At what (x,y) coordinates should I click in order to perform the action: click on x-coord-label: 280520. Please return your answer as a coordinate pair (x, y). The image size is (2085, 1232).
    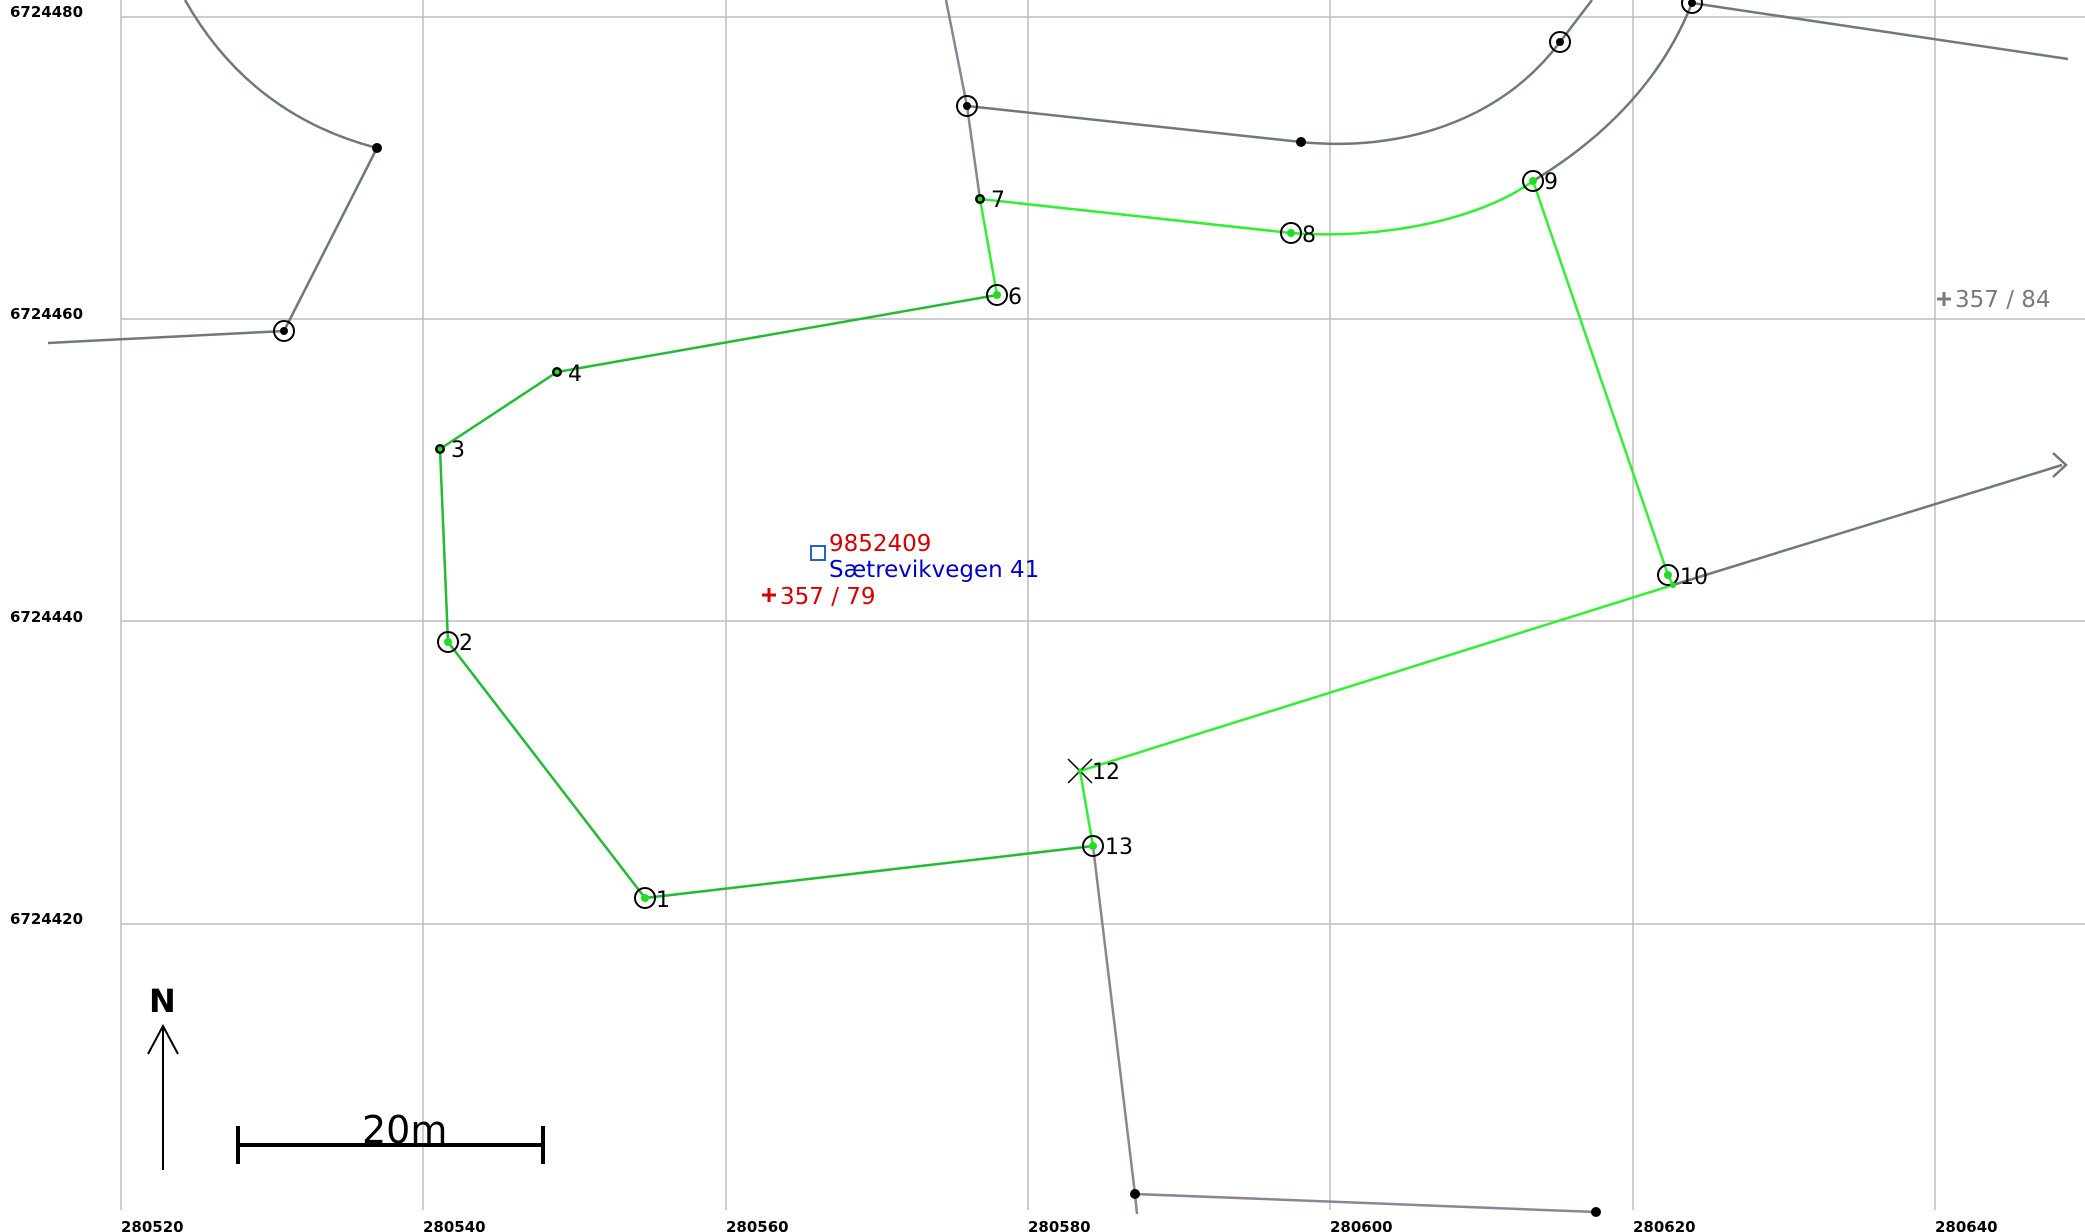
    Looking at the image, I should click on (152, 1225).